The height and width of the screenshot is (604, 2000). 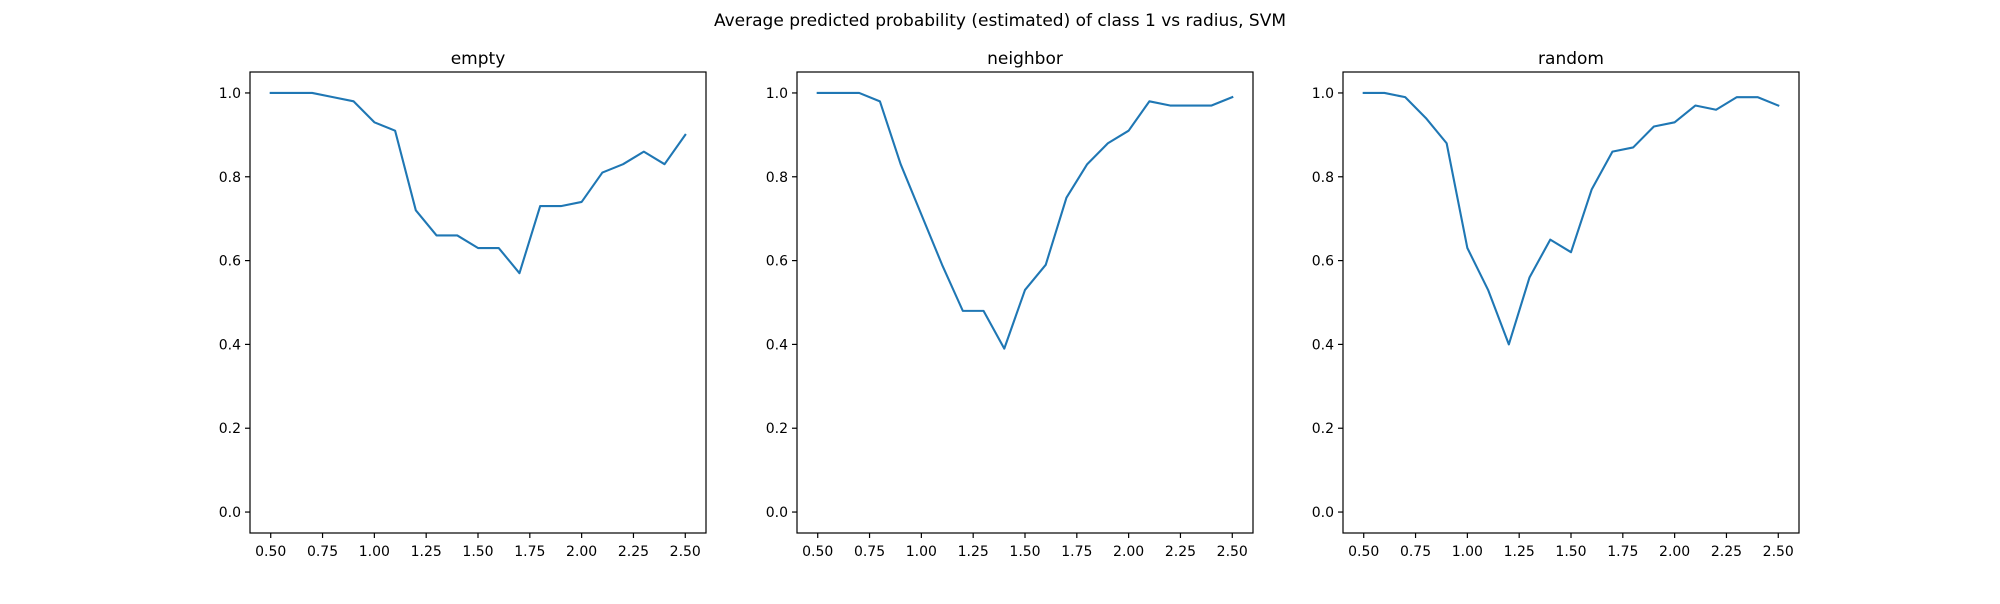 I want to click on subplot-title: neighbor, so click(x=1025, y=59).